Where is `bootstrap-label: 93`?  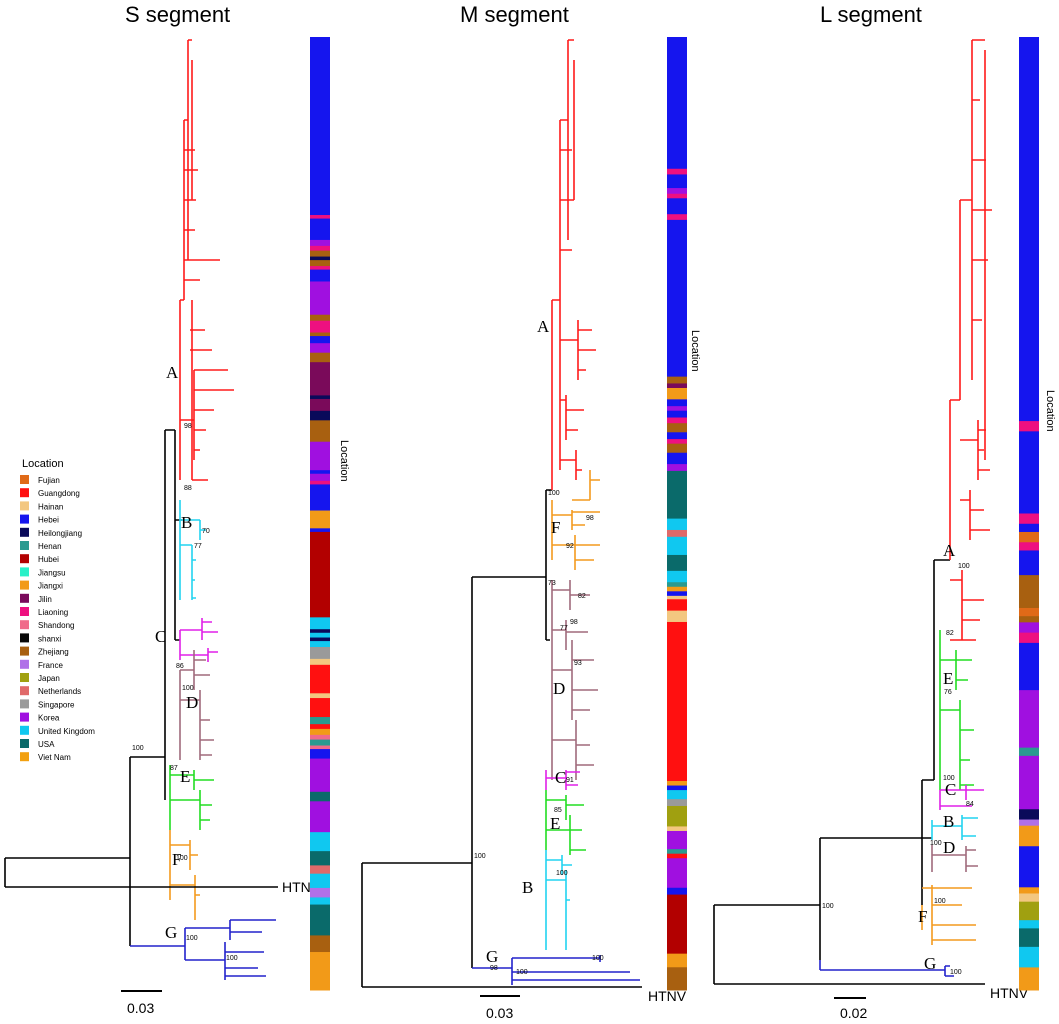 bootstrap-label: 93 is located at coordinates (578, 663).